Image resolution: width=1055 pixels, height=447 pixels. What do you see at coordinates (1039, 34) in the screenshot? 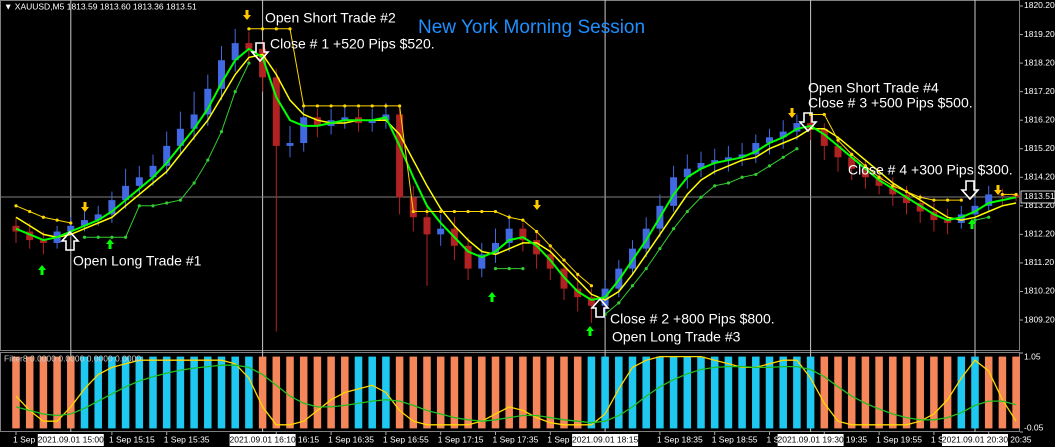
I see `y-tick-label: 1819.20` at bounding box center [1039, 34].